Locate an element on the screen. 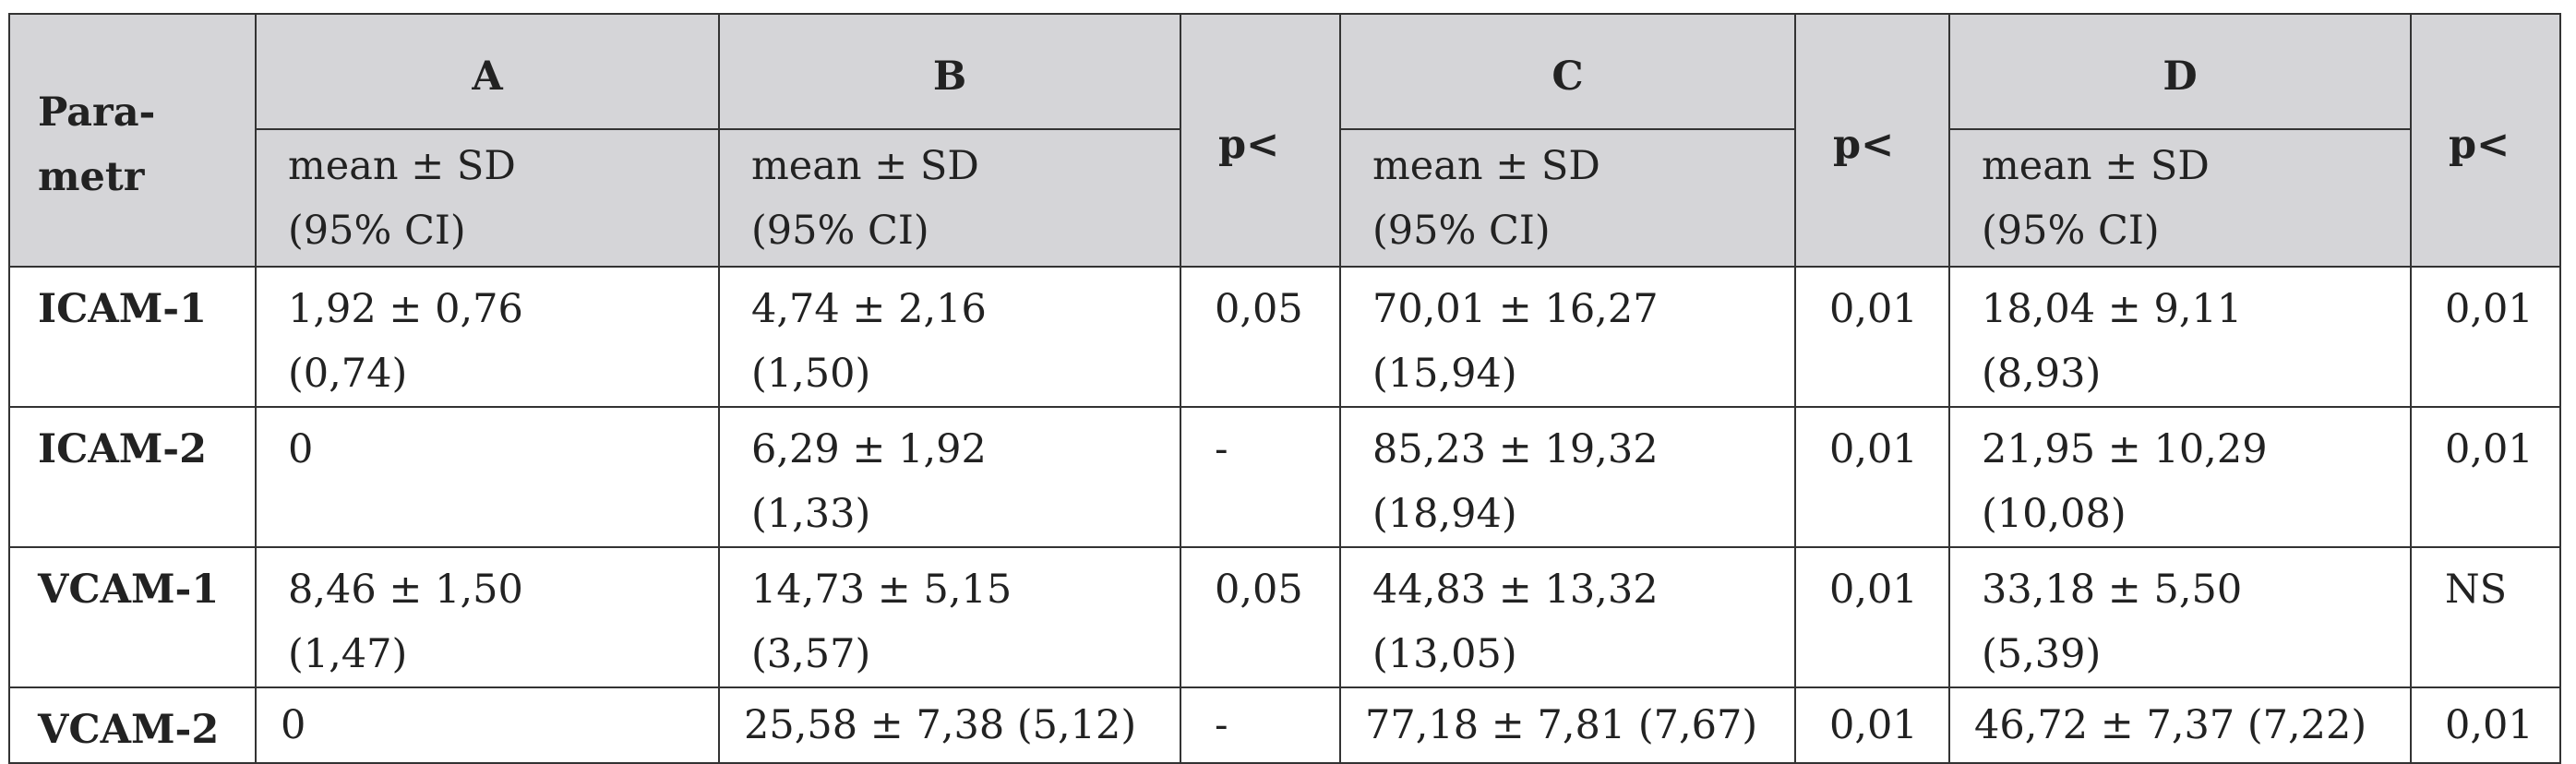 Image resolution: width=2576 pixels, height=764 pixels. data-cell: 85,23 ± 19,32 (18,94) is located at coordinates (1568, 477).